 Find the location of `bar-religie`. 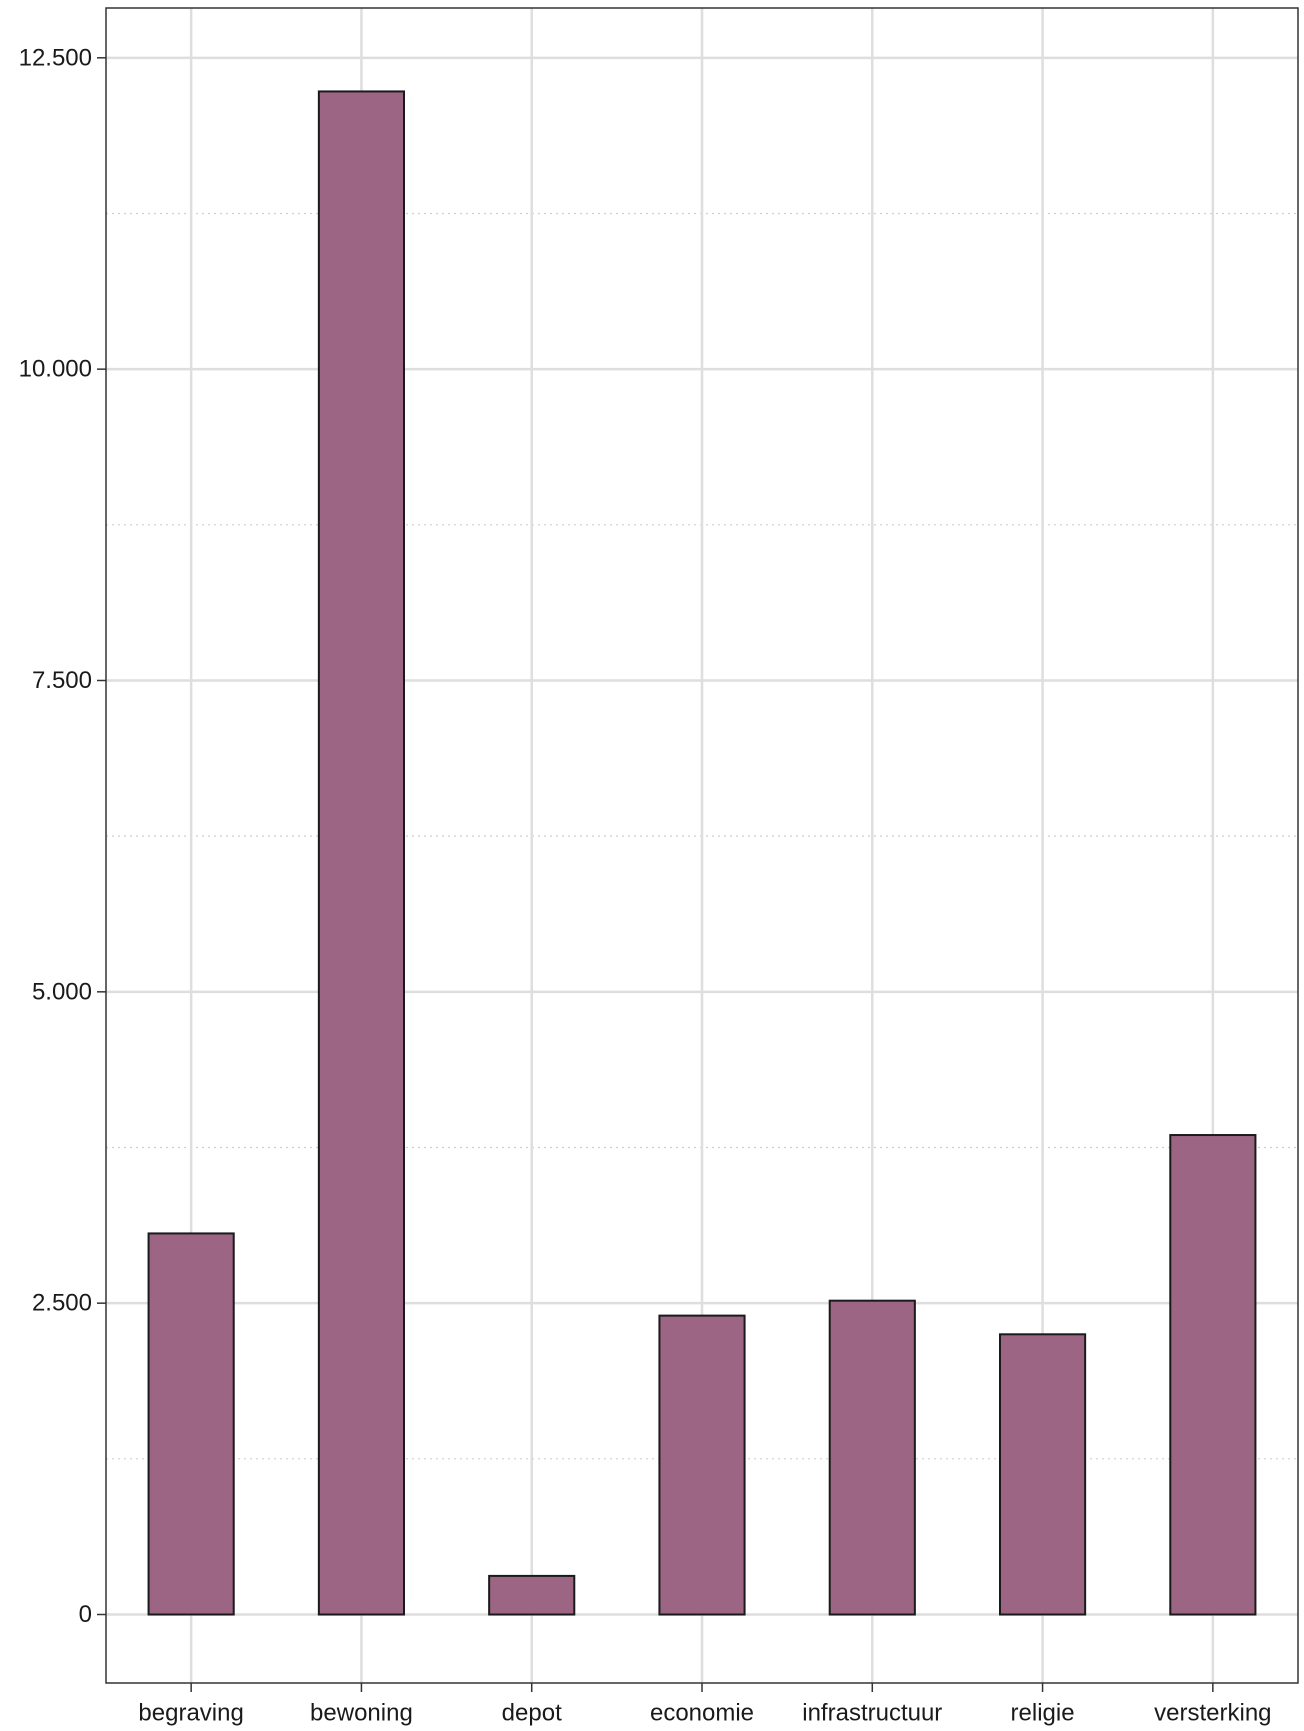

bar-religie is located at coordinates (1043, 1474).